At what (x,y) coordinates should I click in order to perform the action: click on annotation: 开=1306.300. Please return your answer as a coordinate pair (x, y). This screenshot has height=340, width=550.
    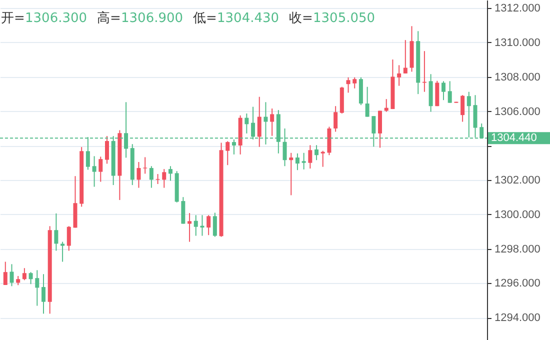
    Looking at the image, I should click on (44, 18).